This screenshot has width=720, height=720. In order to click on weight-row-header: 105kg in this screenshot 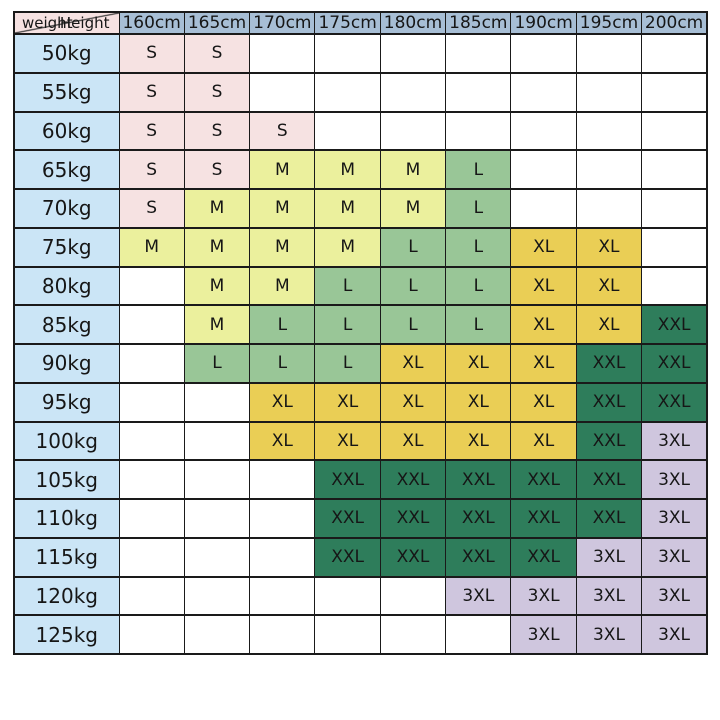, I will do `click(66, 479)`.